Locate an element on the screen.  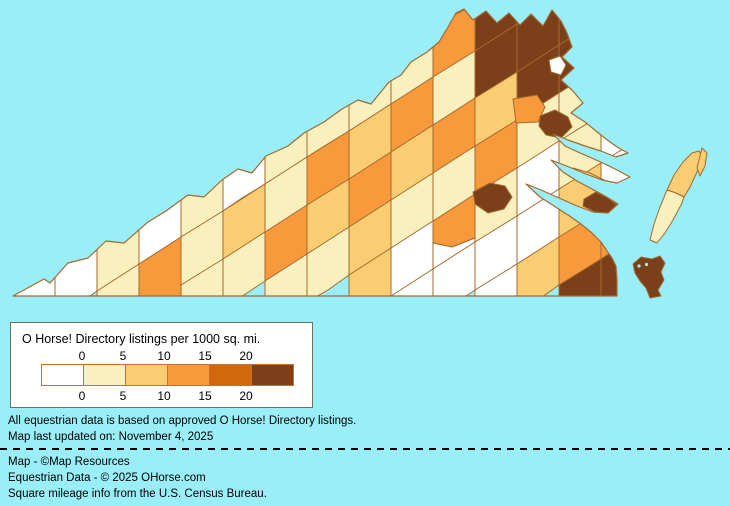
credit-equestrian-data: Equestrian Data - © 2025 OHorse.com is located at coordinates (107, 478).